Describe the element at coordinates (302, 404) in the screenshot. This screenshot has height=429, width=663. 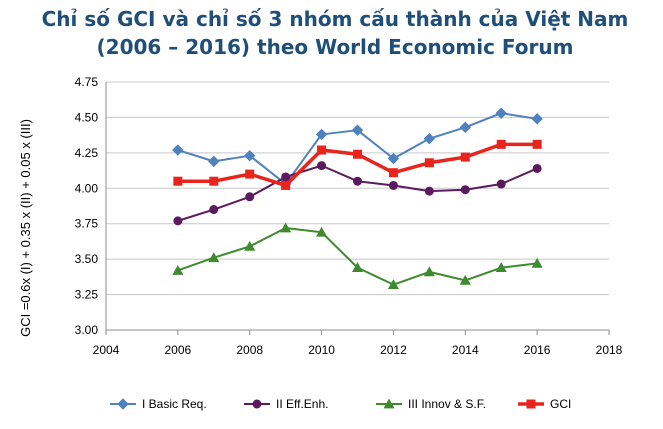
I see `legend-label: II Eff.Enh.` at that location.